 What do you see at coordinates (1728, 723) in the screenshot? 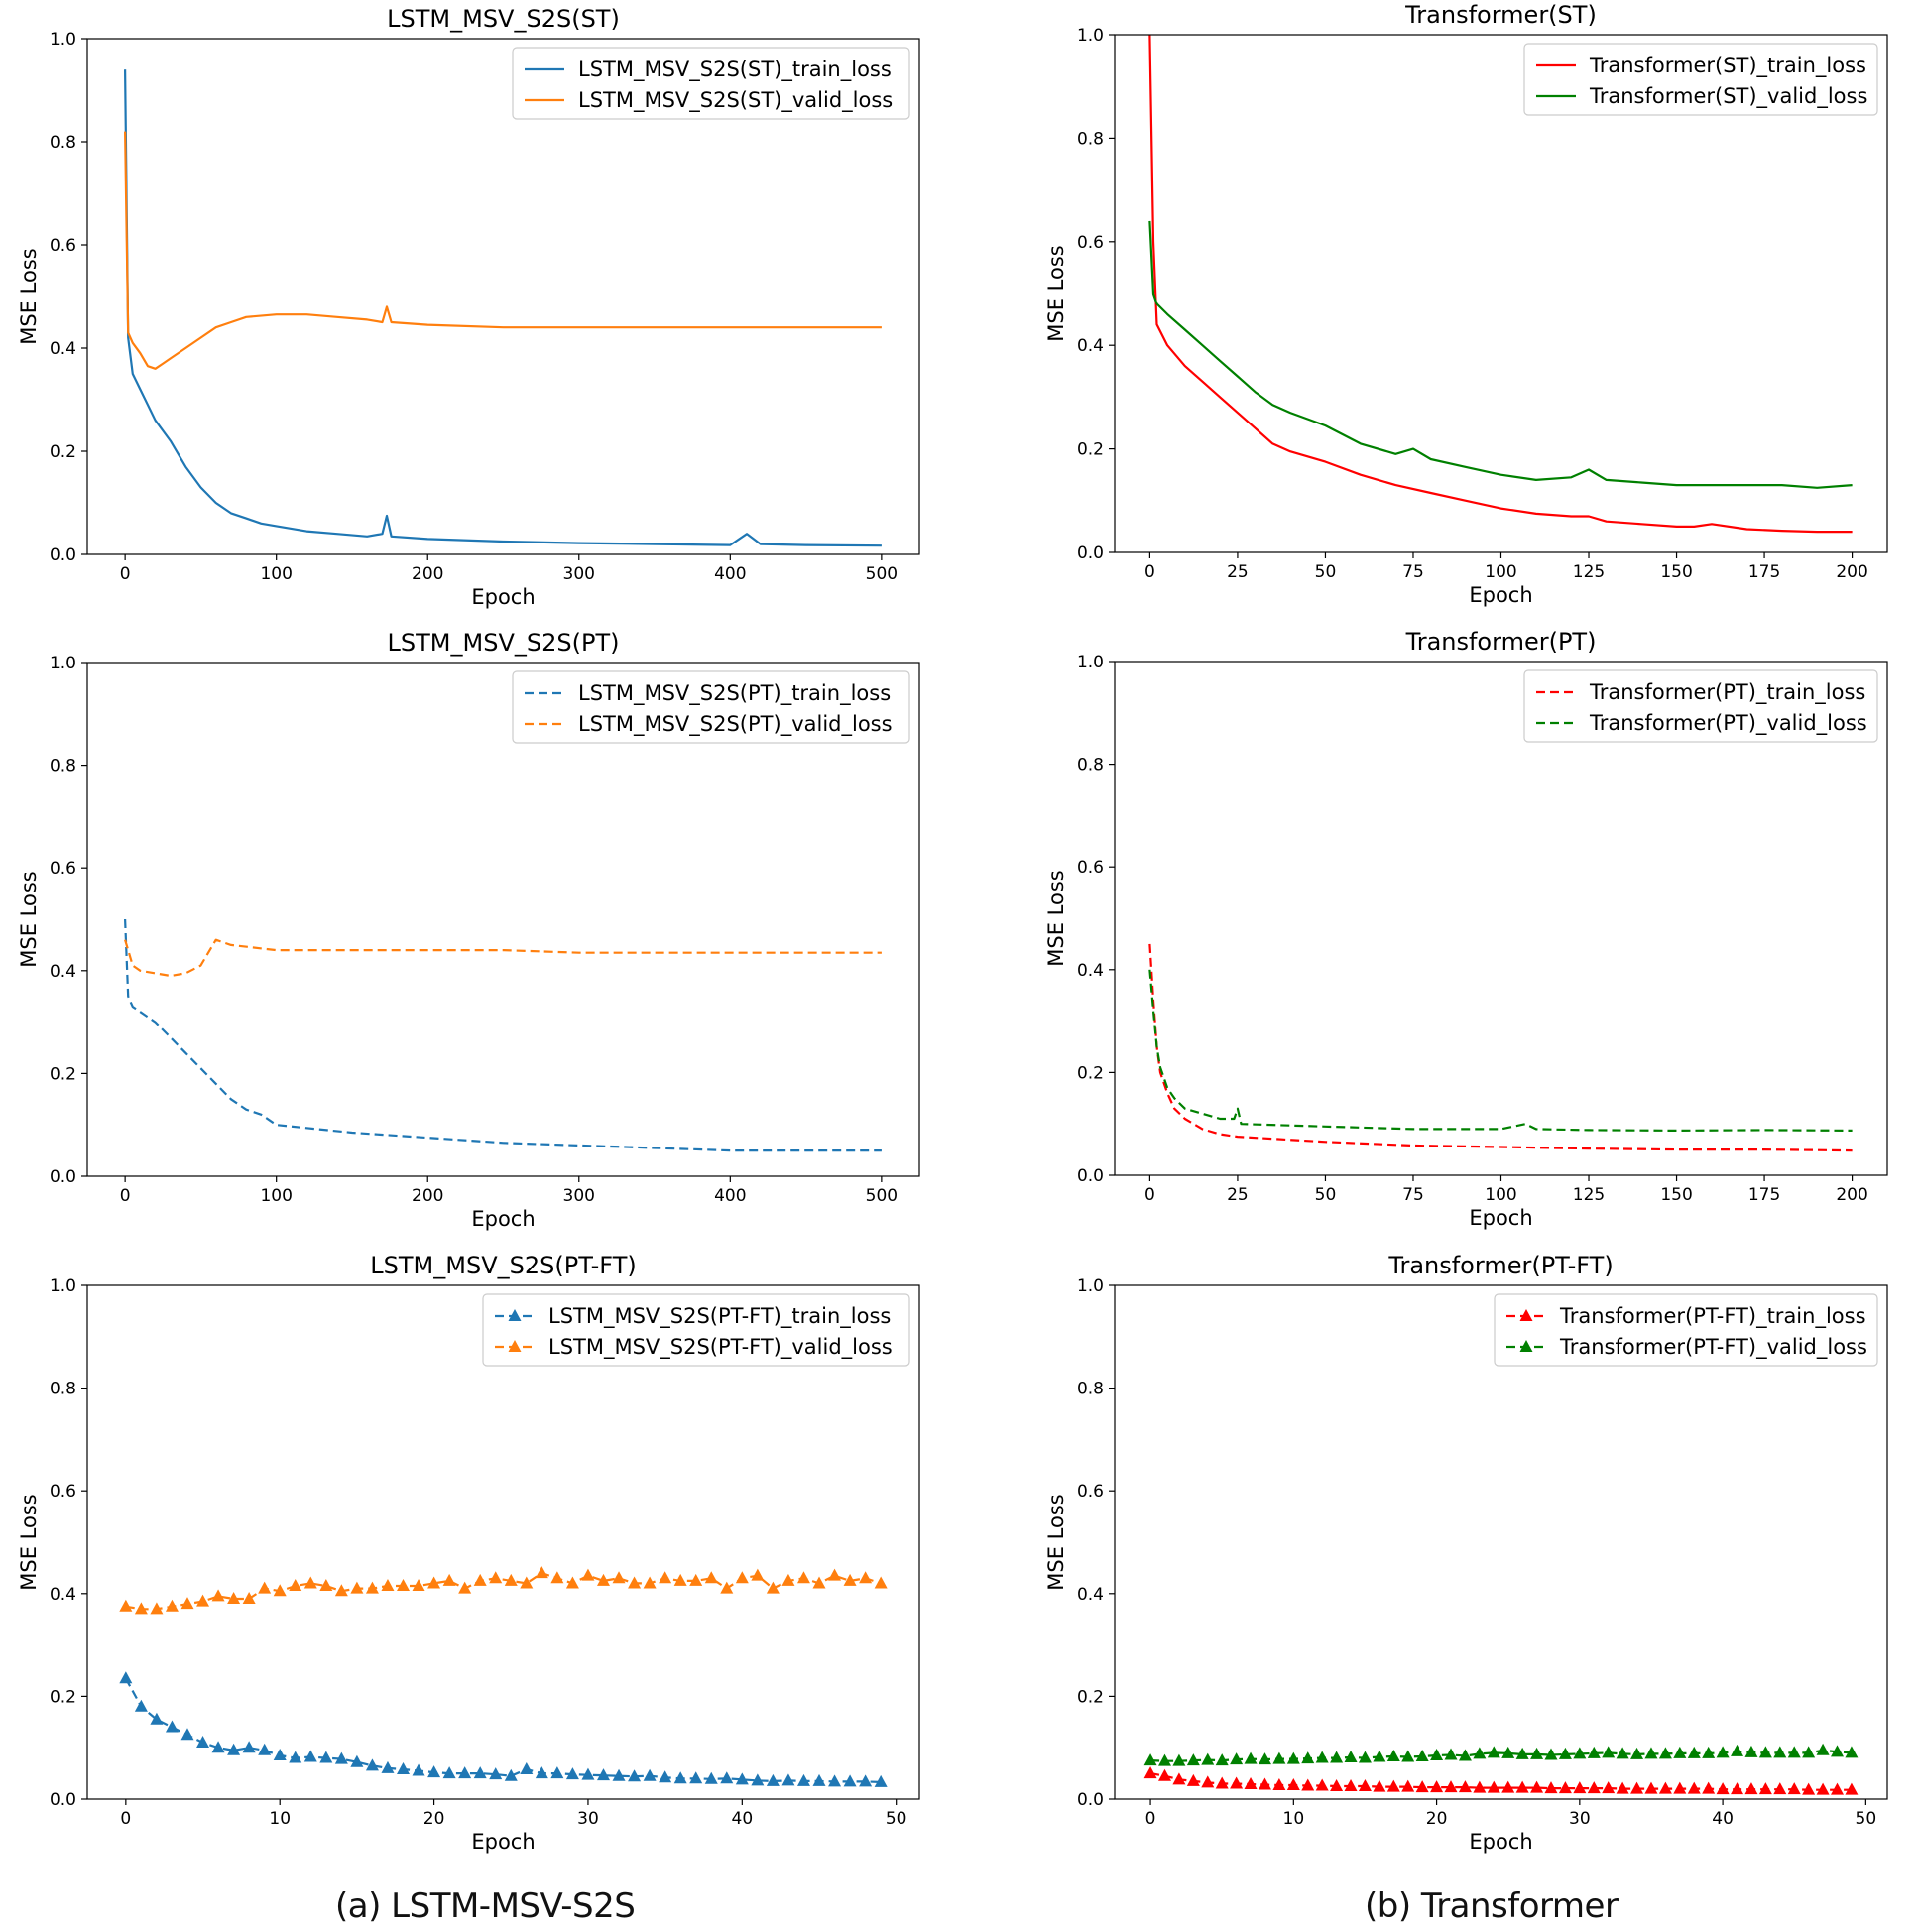
I see `legend-label: Transformer(PT)_valid_loss` at bounding box center [1728, 723].